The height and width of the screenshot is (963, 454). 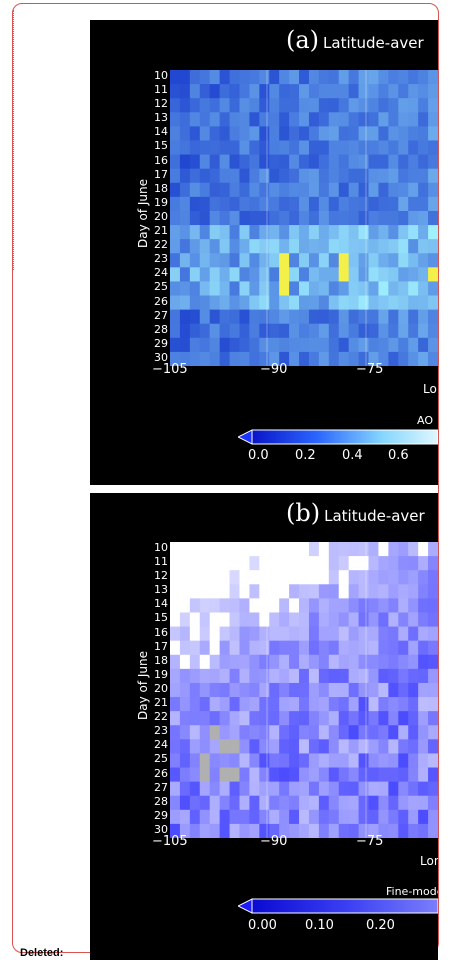 What do you see at coordinates (161, 787) in the screenshot?
I see `b-ytick: 27` at bounding box center [161, 787].